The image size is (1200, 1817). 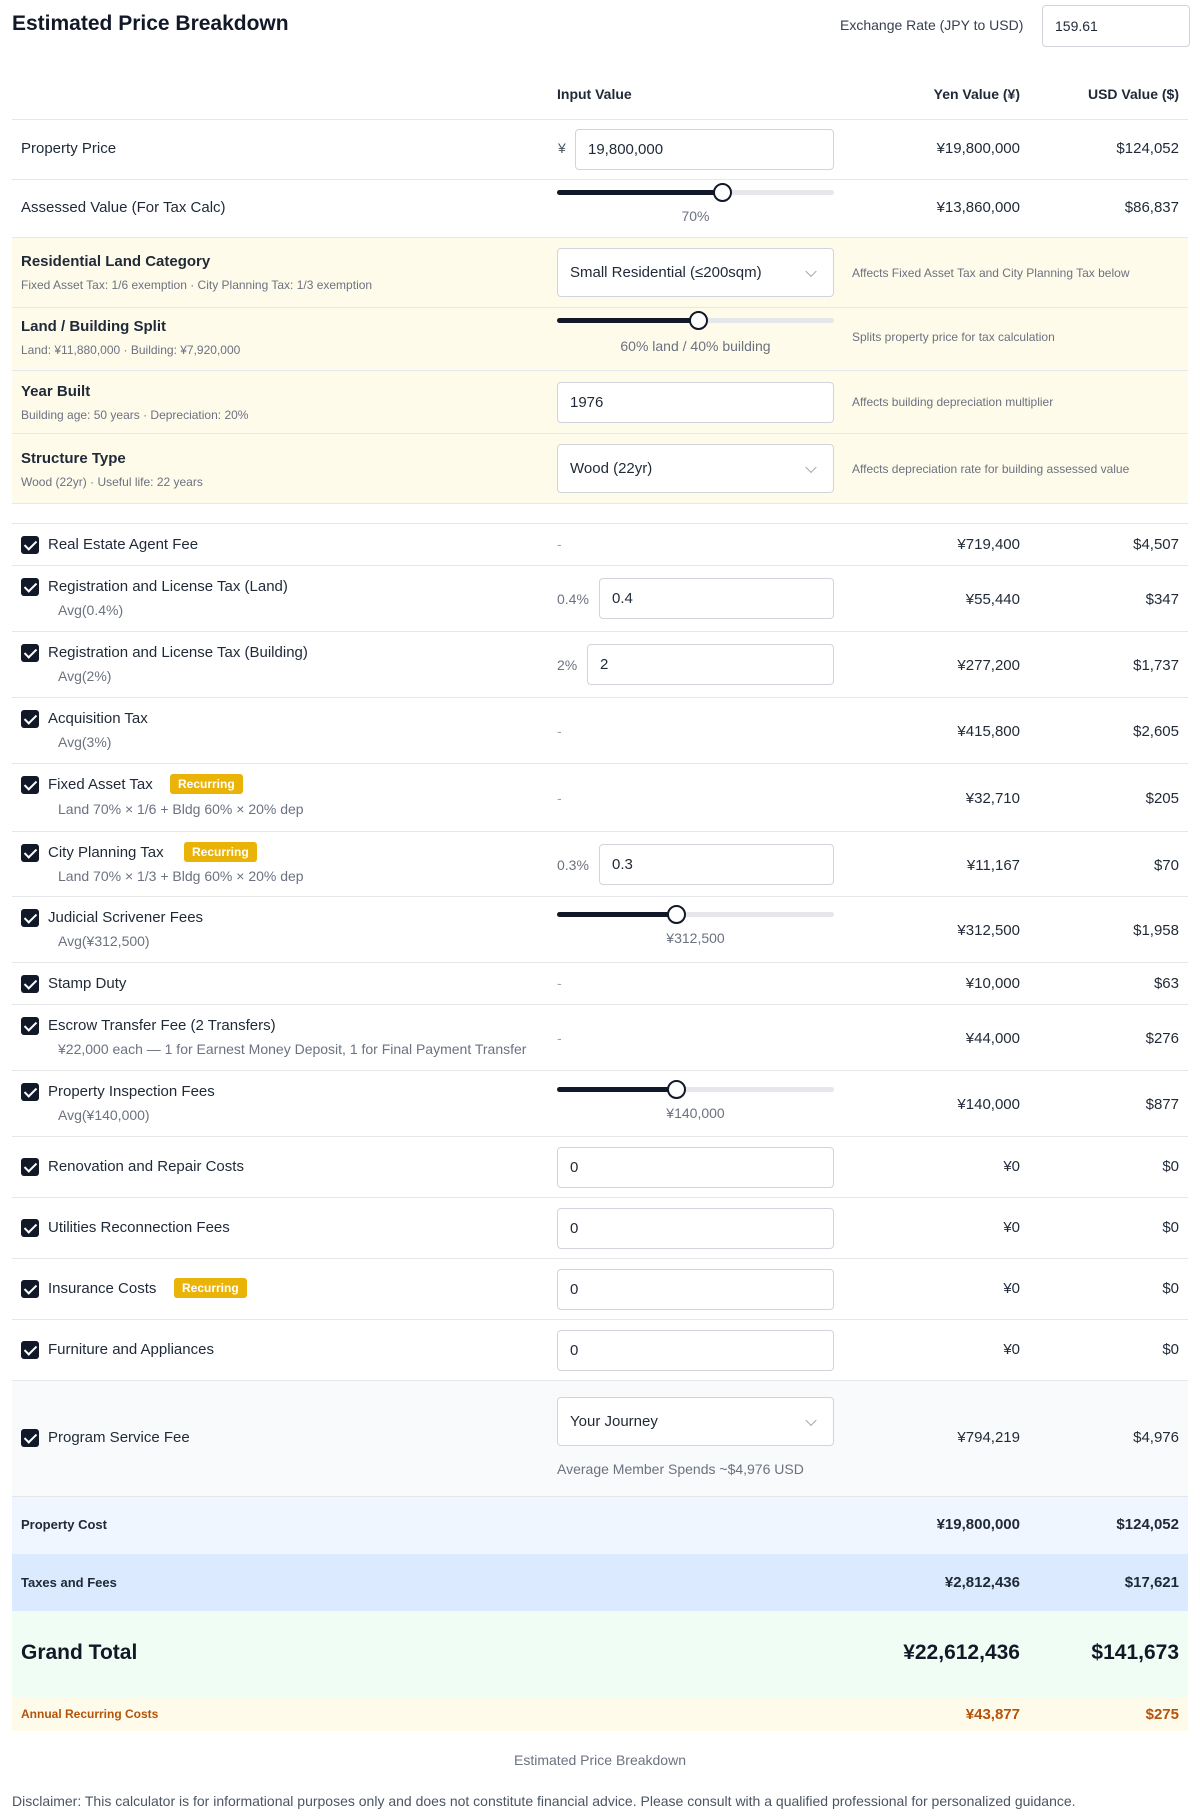 What do you see at coordinates (168, 586) in the screenshot?
I see `reg-land-label: Registration and License Tax (Land)` at bounding box center [168, 586].